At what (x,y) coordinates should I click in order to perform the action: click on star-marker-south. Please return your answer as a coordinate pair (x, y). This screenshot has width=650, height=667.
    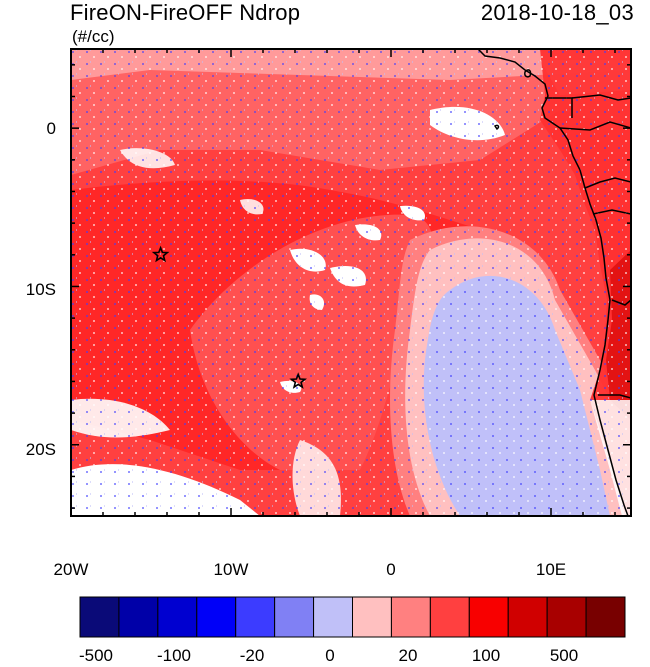
    Looking at the image, I should click on (298, 380).